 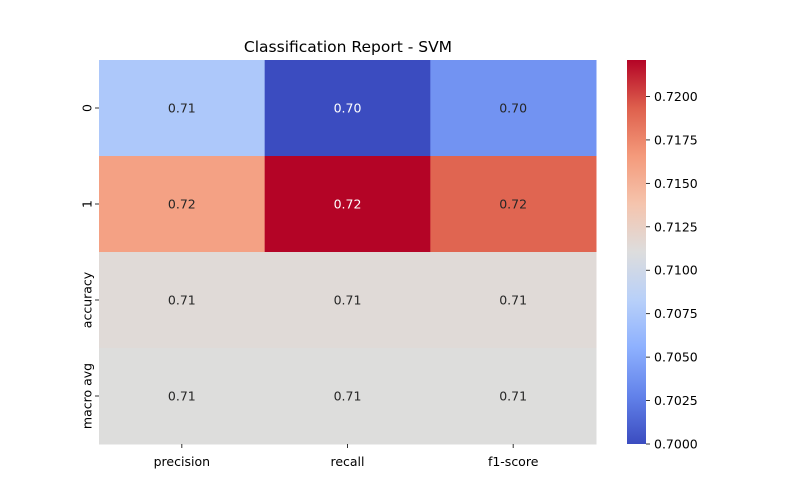 What do you see at coordinates (676, 444) in the screenshot?
I see `colorbar-tick-label: 0.7000` at bounding box center [676, 444].